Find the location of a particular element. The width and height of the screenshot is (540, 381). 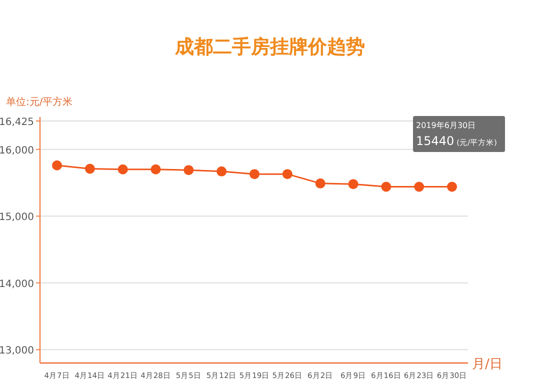

chart-title: 成都二手房挂牌价趋势 is located at coordinates (269, 47).